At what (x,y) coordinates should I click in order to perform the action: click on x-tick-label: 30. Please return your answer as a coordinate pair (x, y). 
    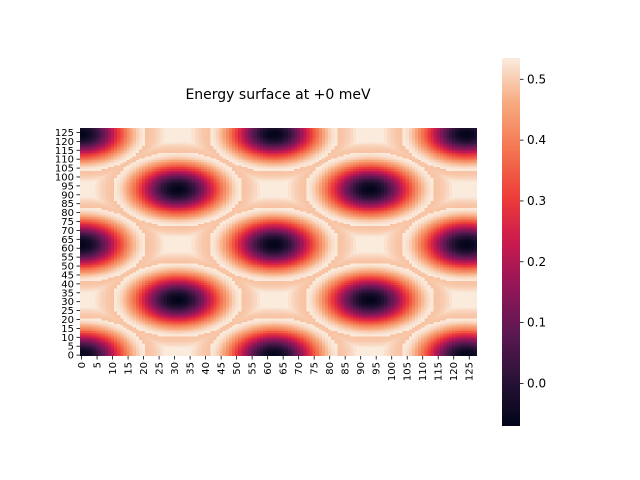
    Looking at the image, I should click on (175, 368).